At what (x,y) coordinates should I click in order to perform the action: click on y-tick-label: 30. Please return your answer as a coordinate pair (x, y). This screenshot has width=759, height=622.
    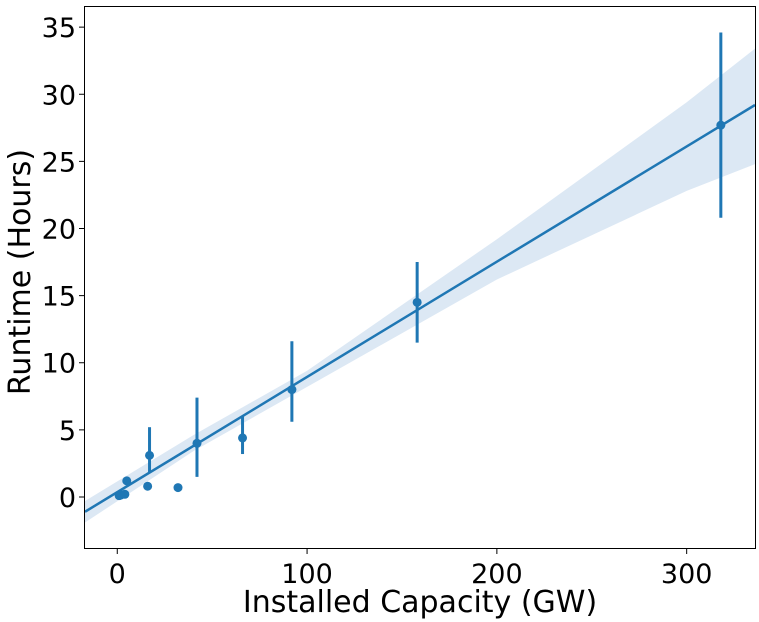
    Looking at the image, I should click on (59, 95).